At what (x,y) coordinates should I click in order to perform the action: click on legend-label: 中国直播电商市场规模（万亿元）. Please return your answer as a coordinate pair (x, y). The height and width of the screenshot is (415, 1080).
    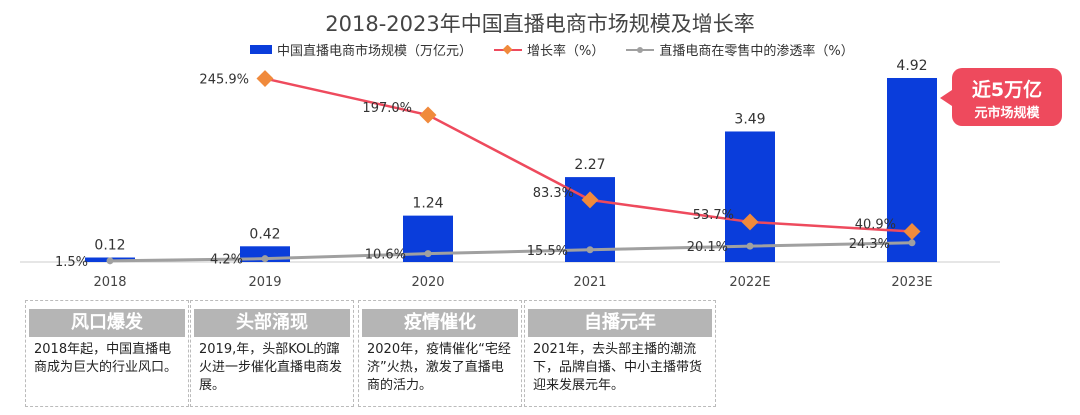
    Looking at the image, I should click on (375, 51).